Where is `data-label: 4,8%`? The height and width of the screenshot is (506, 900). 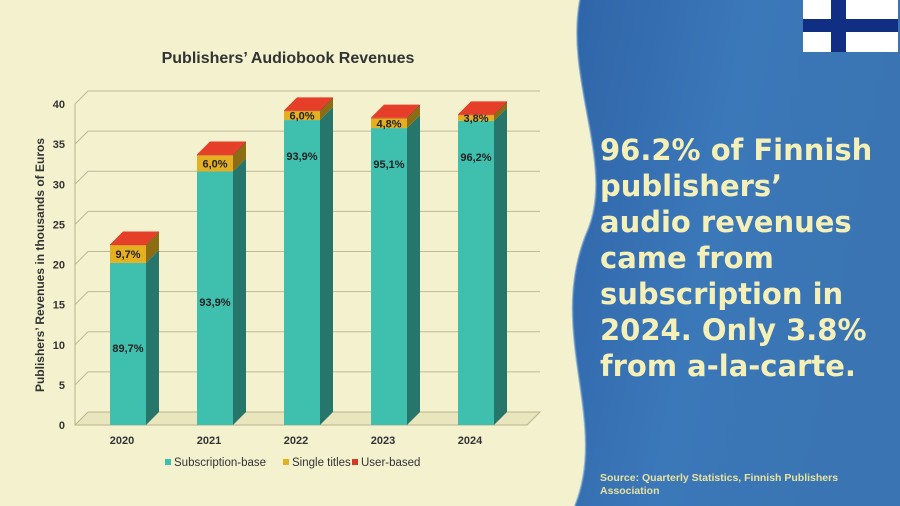 data-label: 4,8% is located at coordinates (388, 124).